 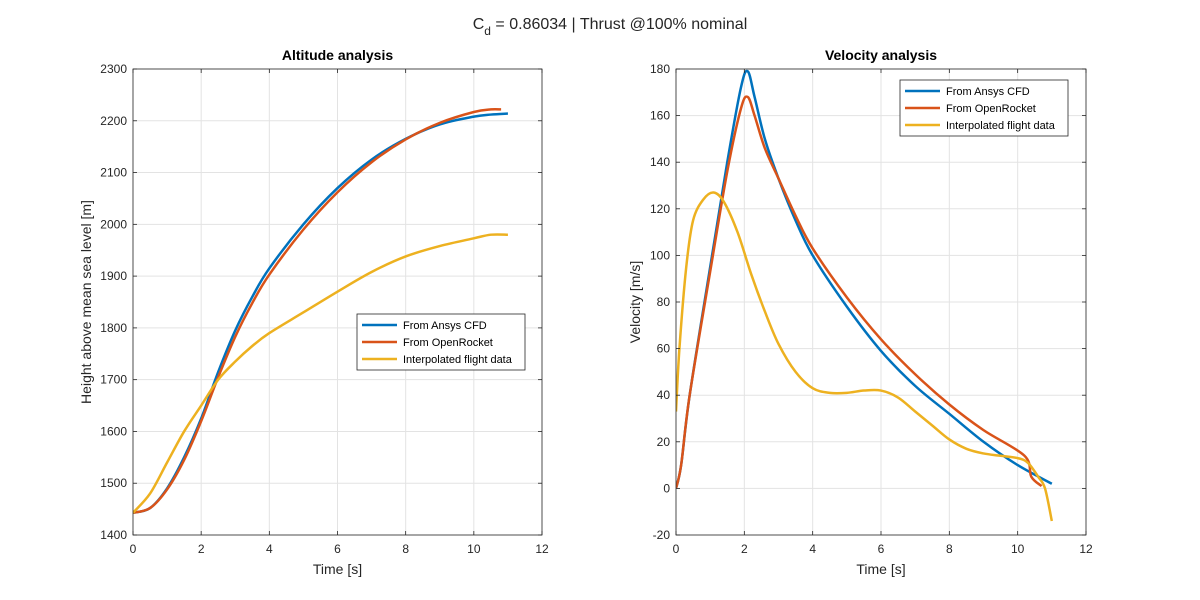 I want to click on y-tick-label: 140, so click(x=660, y=162).